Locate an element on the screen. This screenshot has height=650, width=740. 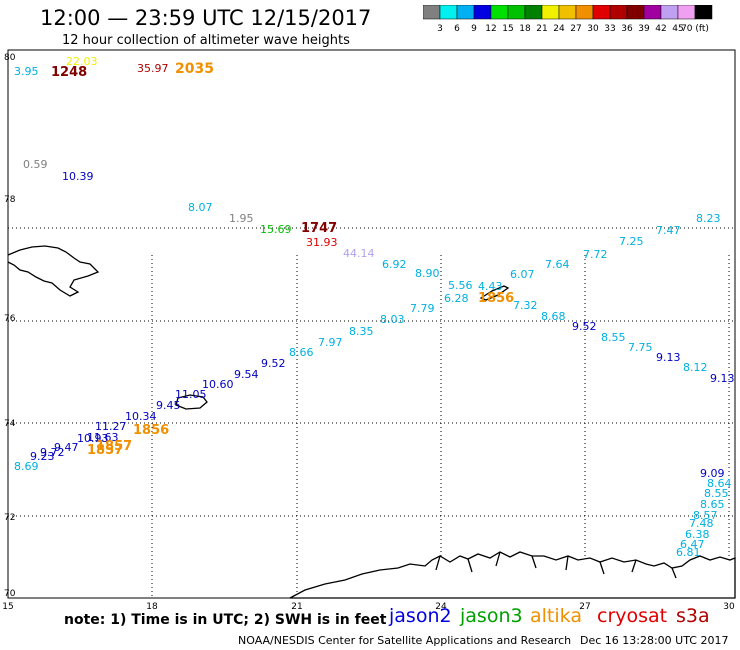
scale-label: 3 is located at coordinates (440, 29).